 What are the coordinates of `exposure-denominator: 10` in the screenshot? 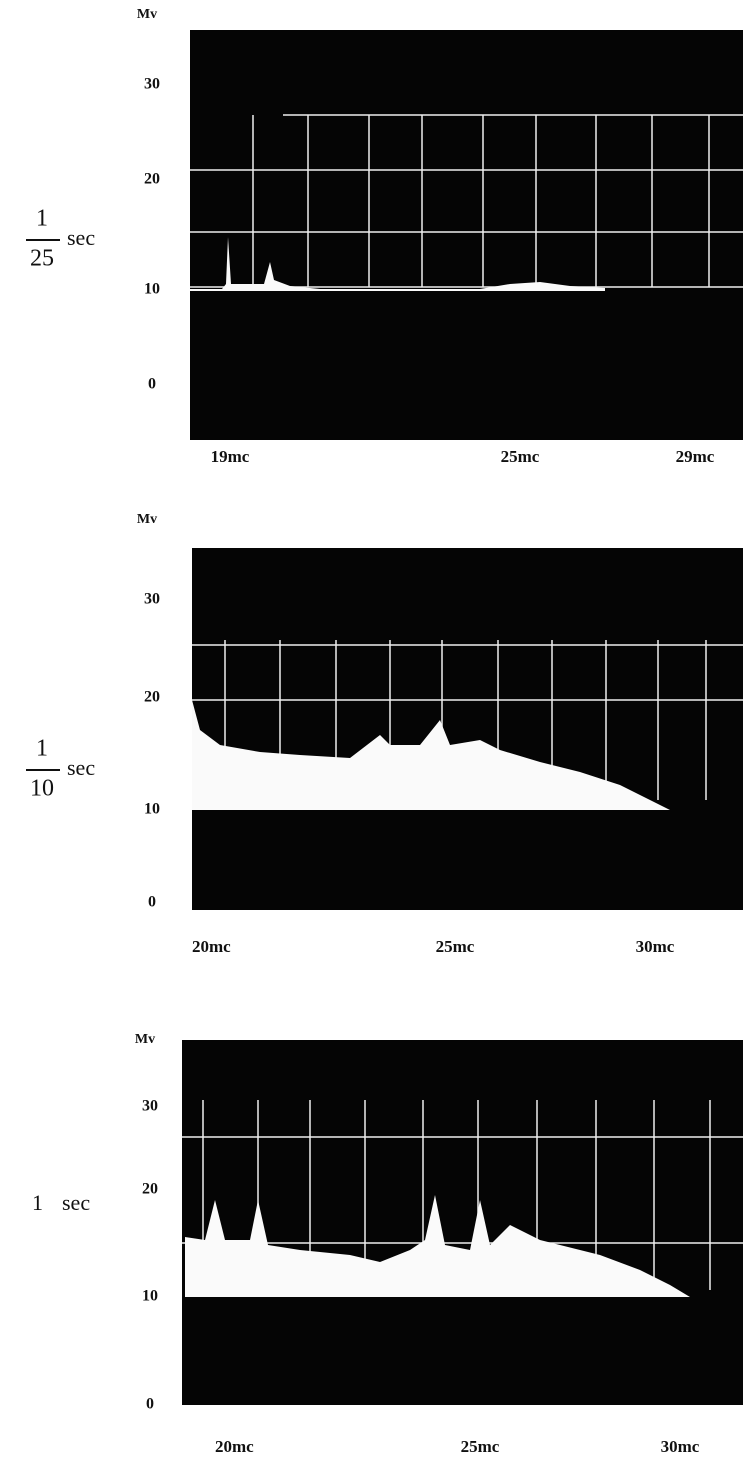 It's located at (42, 789).